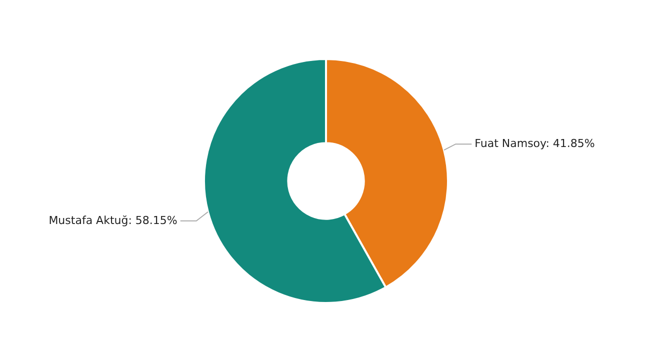  What do you see at coordinates (113, 220) in the screenshot?
I see `slice-label: Mustafa Aktuğ: 58.15%` at bounding box center [113, 220].